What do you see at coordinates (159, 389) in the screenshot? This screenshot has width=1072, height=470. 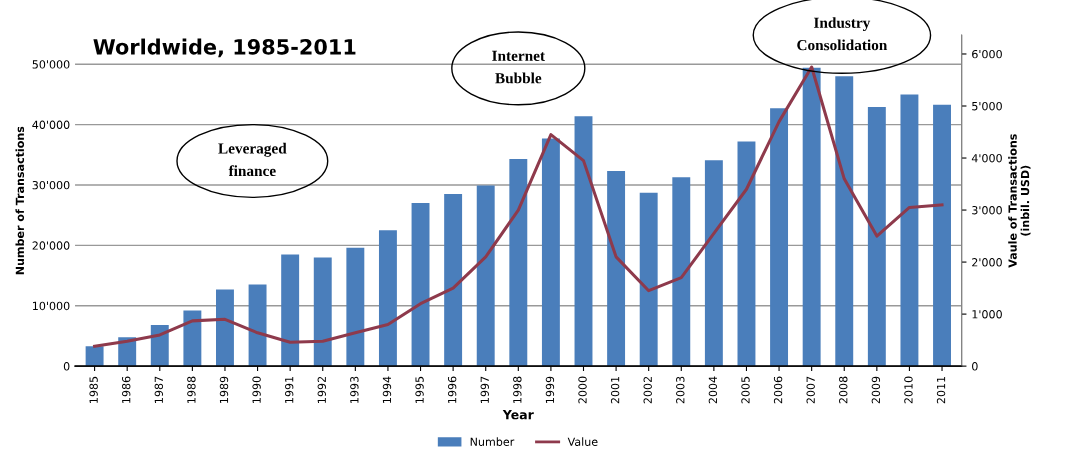 I see `x-tick-label: 1987` at bounding box center [159, 389].